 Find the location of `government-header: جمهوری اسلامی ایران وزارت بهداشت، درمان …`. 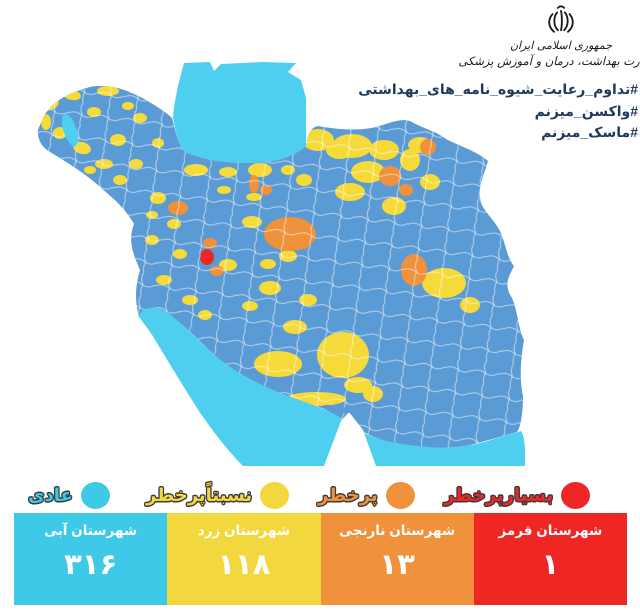

government-header: جمهوری اسلامی ایران وزارت بهداشت، درمان … is located at coordinates (549, 36).